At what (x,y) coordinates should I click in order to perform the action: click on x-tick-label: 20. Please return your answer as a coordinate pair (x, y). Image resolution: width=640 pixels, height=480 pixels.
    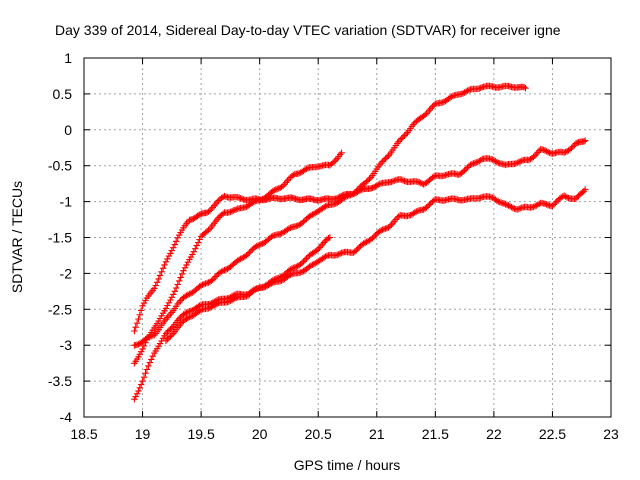
    Looking at the image, I should click on (260, 434).